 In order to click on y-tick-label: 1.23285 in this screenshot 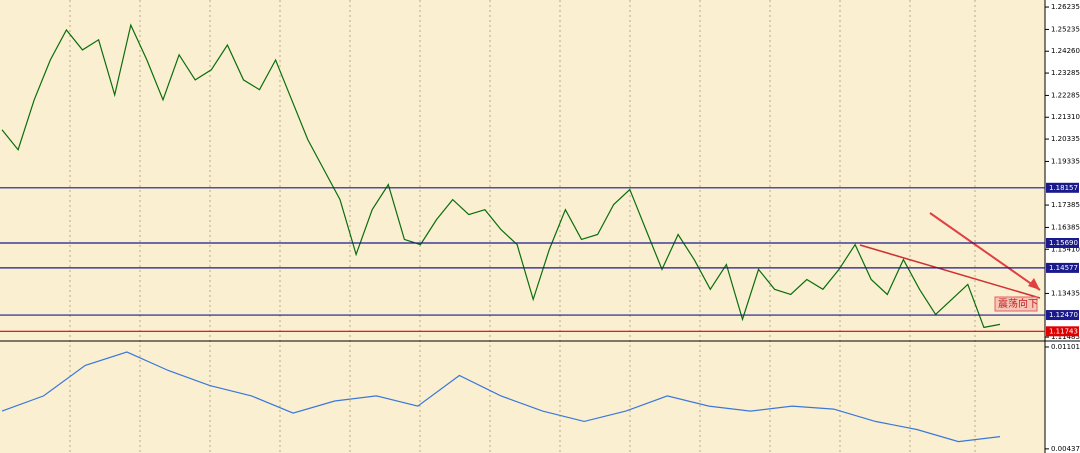, I will do `click(1065, 73)`.